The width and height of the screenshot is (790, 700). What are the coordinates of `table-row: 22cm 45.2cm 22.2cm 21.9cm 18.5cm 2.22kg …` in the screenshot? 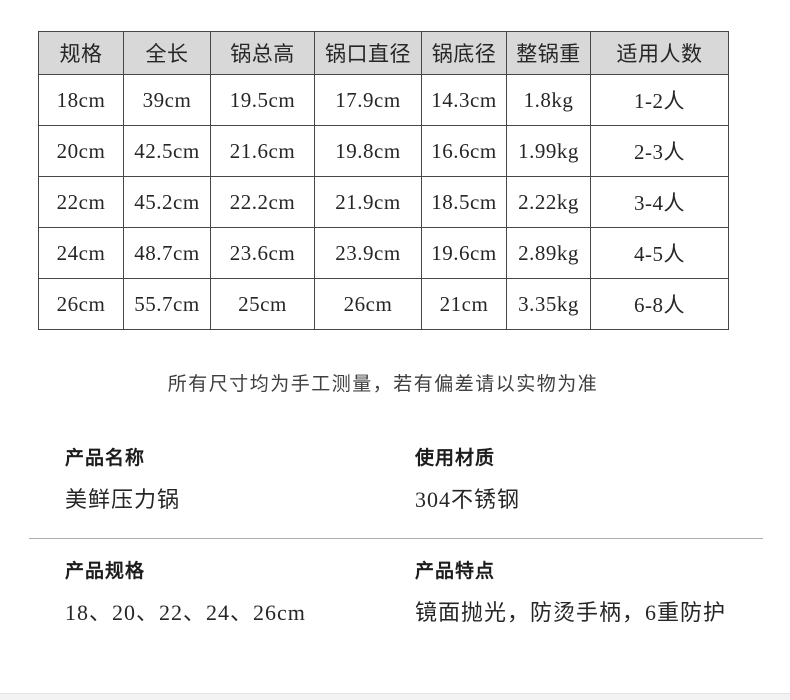 It's located at (383, 202).